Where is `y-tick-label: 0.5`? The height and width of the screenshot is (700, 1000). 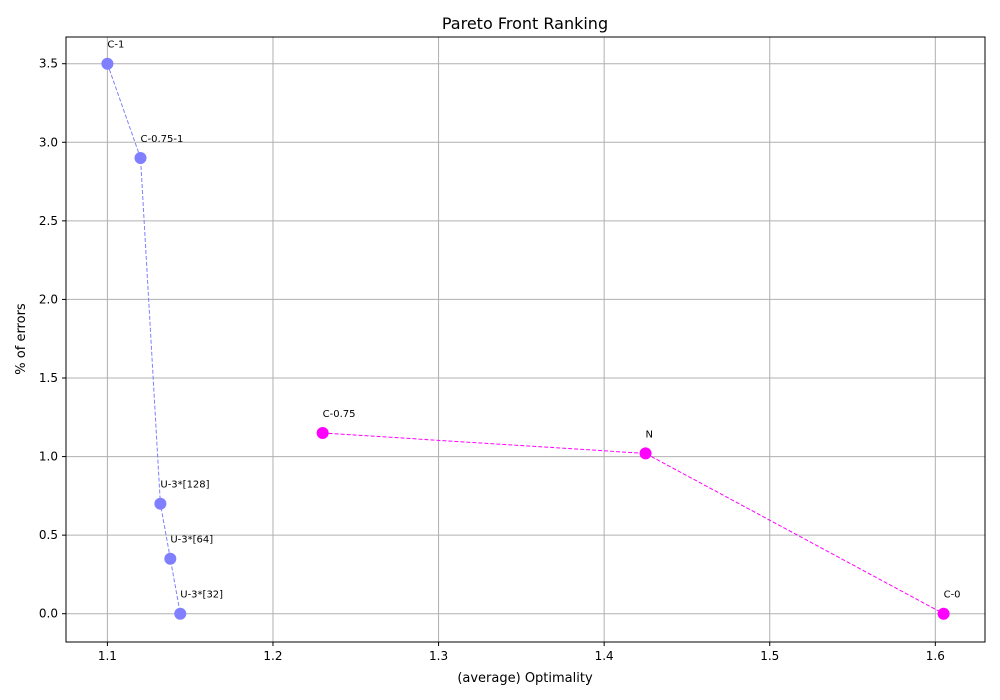
y-tick-label: 0.5 is located at coordinates (48, 535).